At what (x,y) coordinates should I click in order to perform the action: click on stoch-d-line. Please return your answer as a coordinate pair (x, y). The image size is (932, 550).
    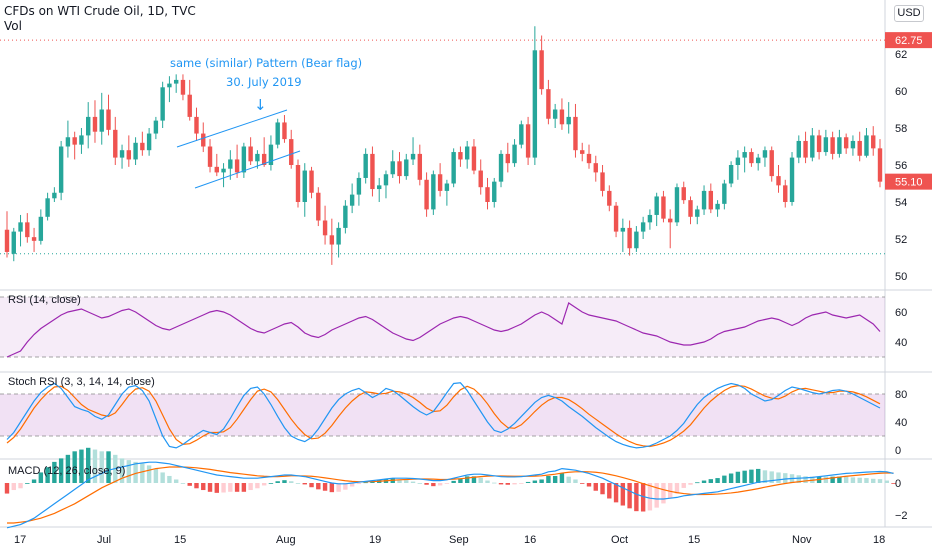
    Looking at the image, I should click on (443, 416).